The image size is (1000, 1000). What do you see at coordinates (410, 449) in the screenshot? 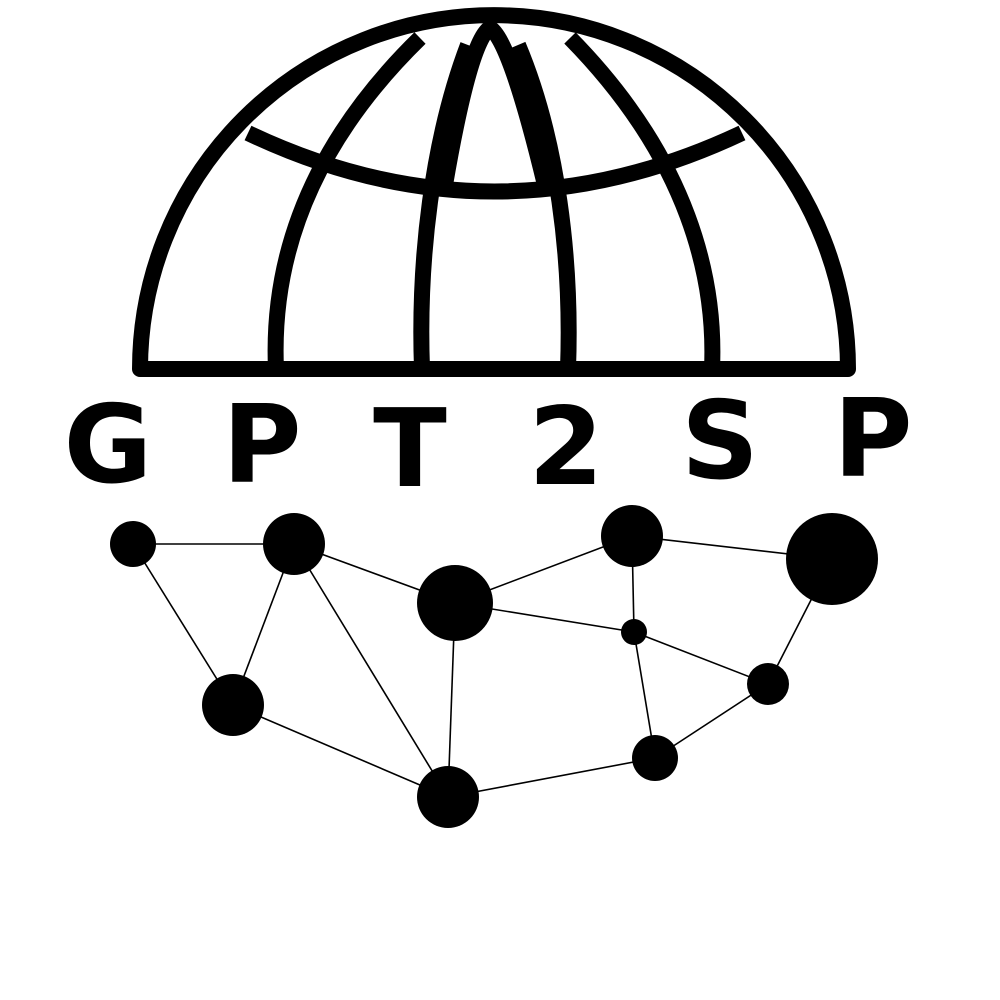
I see `logo-letter: T` at bounding box center [410, 449].